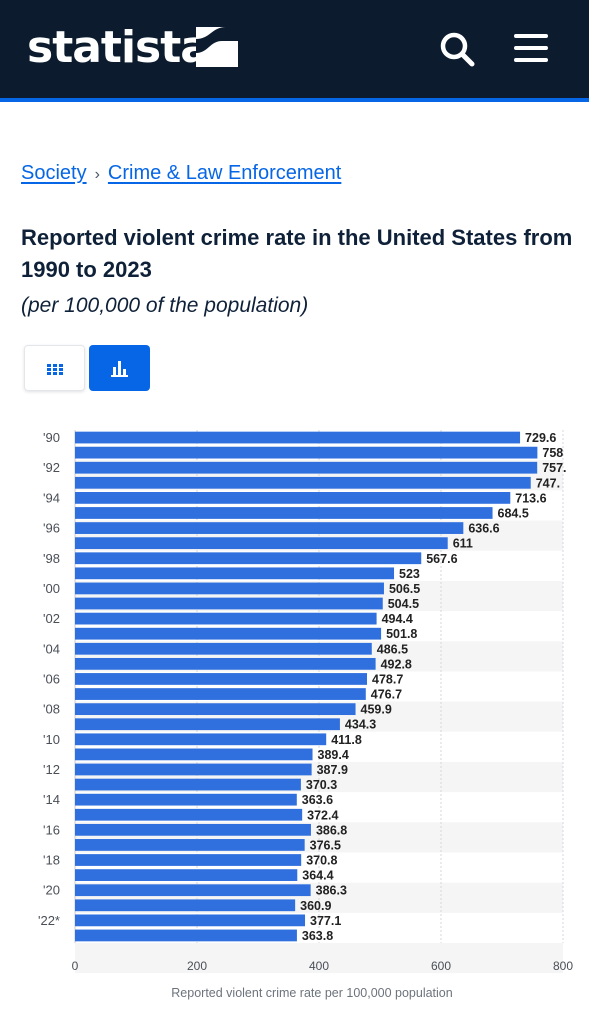 This screenshot has height=1023, width=589. I want to click on data-label: 370.3, so click(321, 785).